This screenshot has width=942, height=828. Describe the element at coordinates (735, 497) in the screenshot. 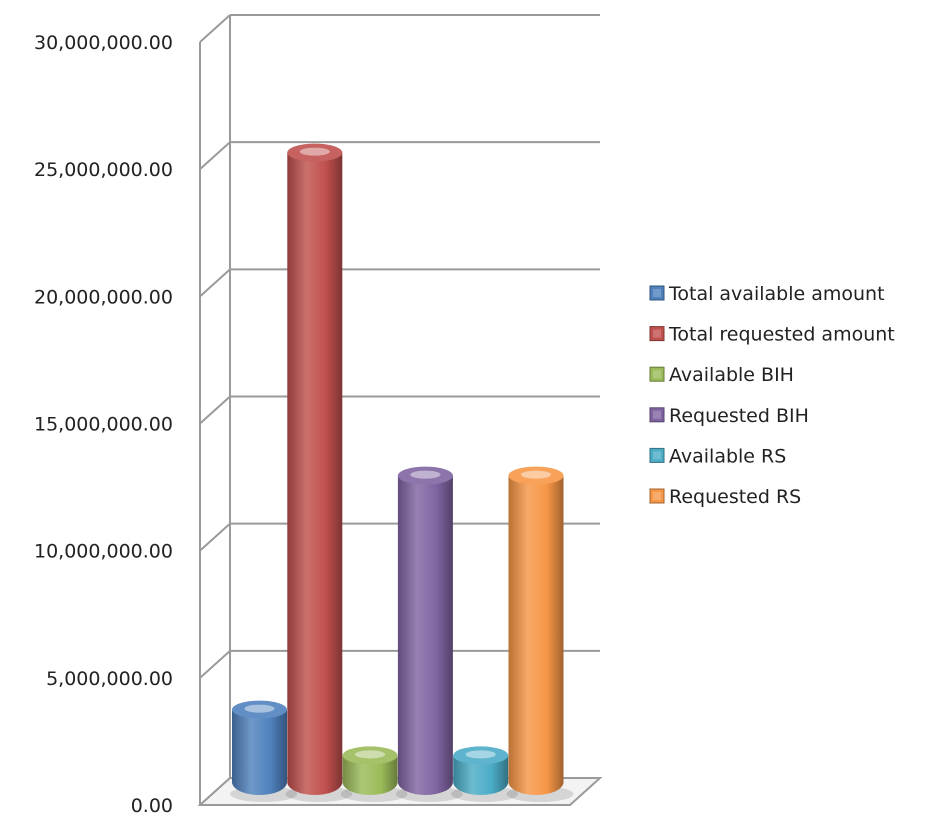

I see `legend-label: Requested RS` at that location.